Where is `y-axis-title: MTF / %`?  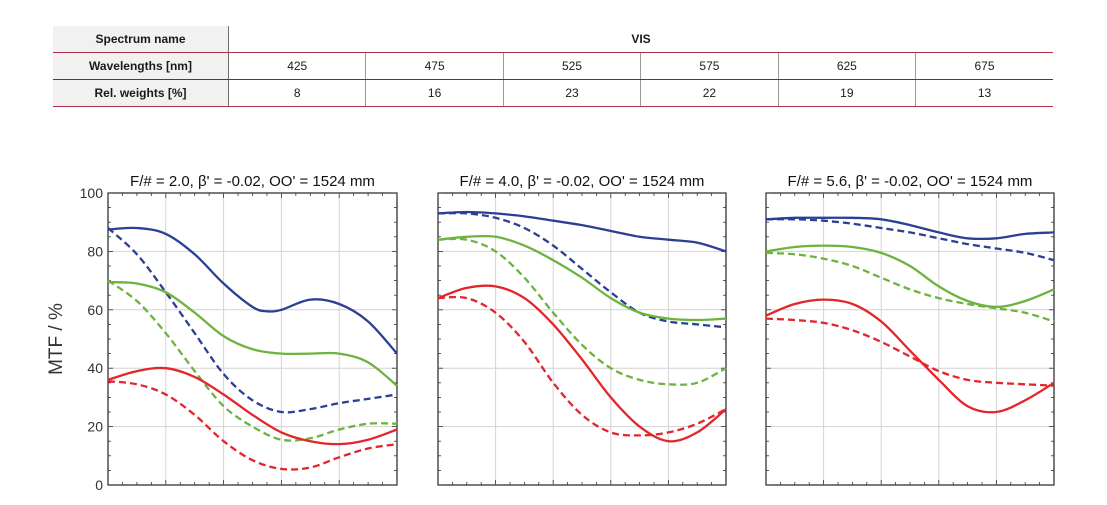 y-axis-title: MTF / % is located at coordinates (56, 339).